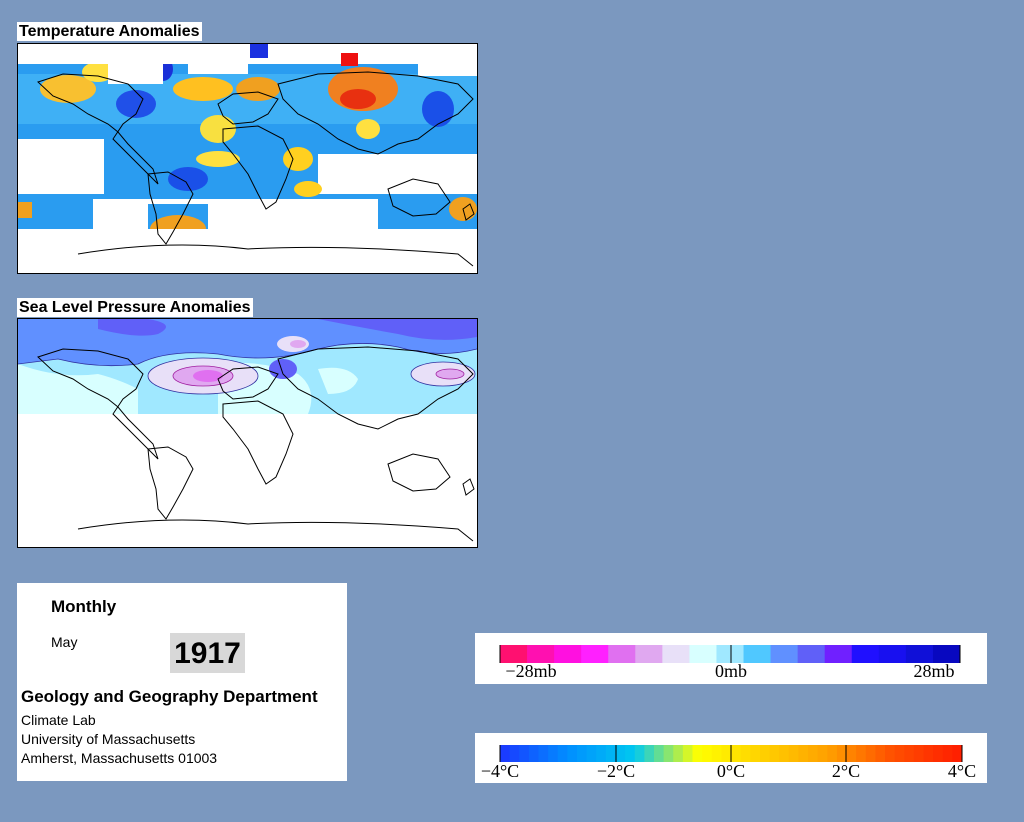 The width and height of the screenshot is (1024, 822). What do you see at coordinates (64, 642) in the screenshot?
I see `month-label: May` at bounding box center [64, 642].